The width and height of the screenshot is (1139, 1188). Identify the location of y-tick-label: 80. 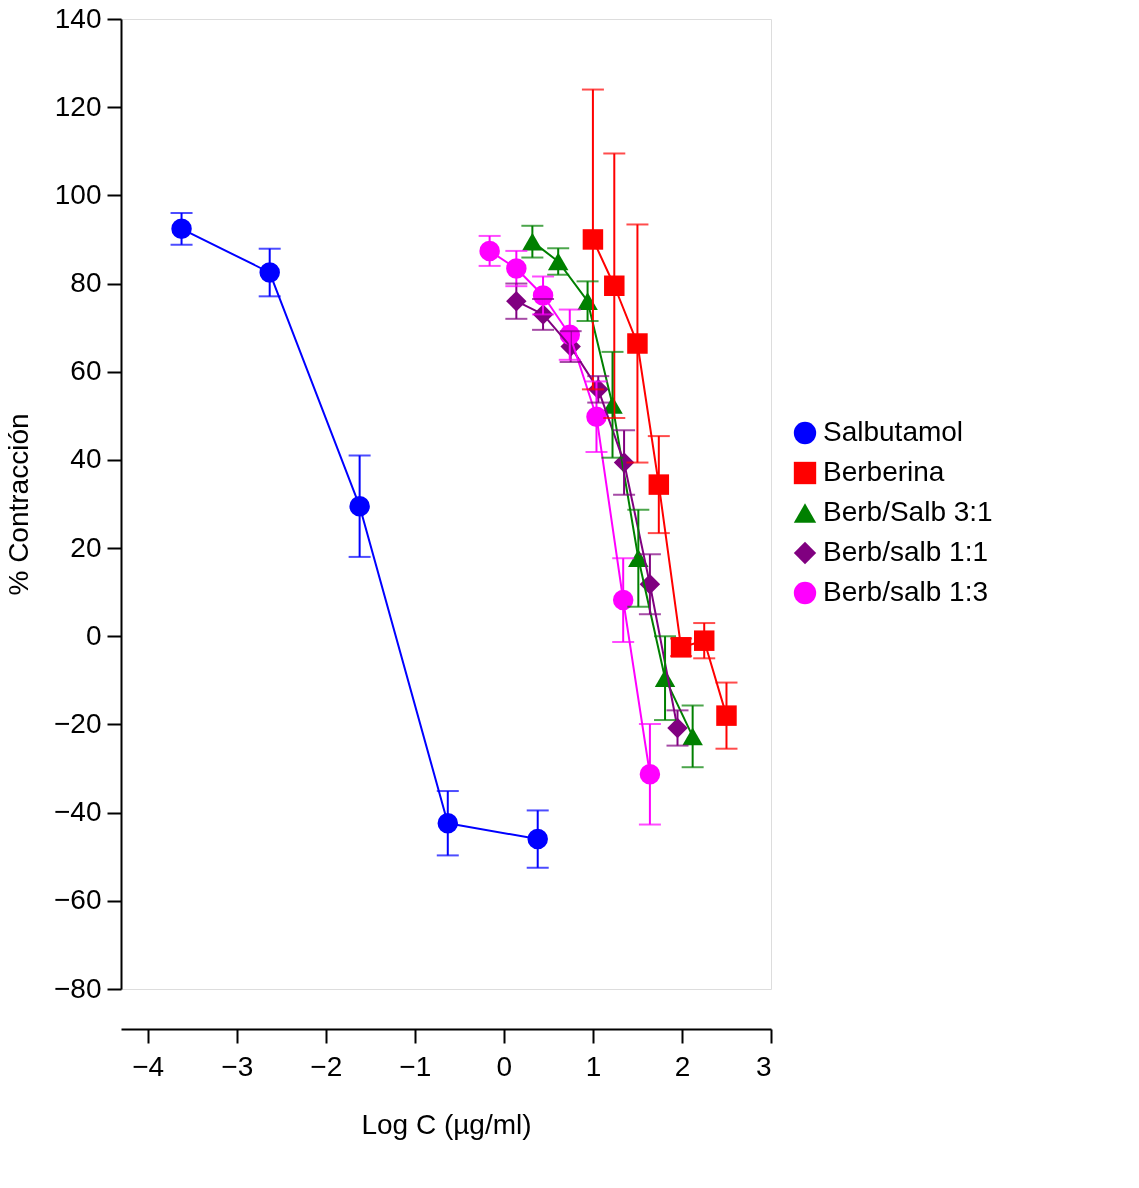
(86, 283).